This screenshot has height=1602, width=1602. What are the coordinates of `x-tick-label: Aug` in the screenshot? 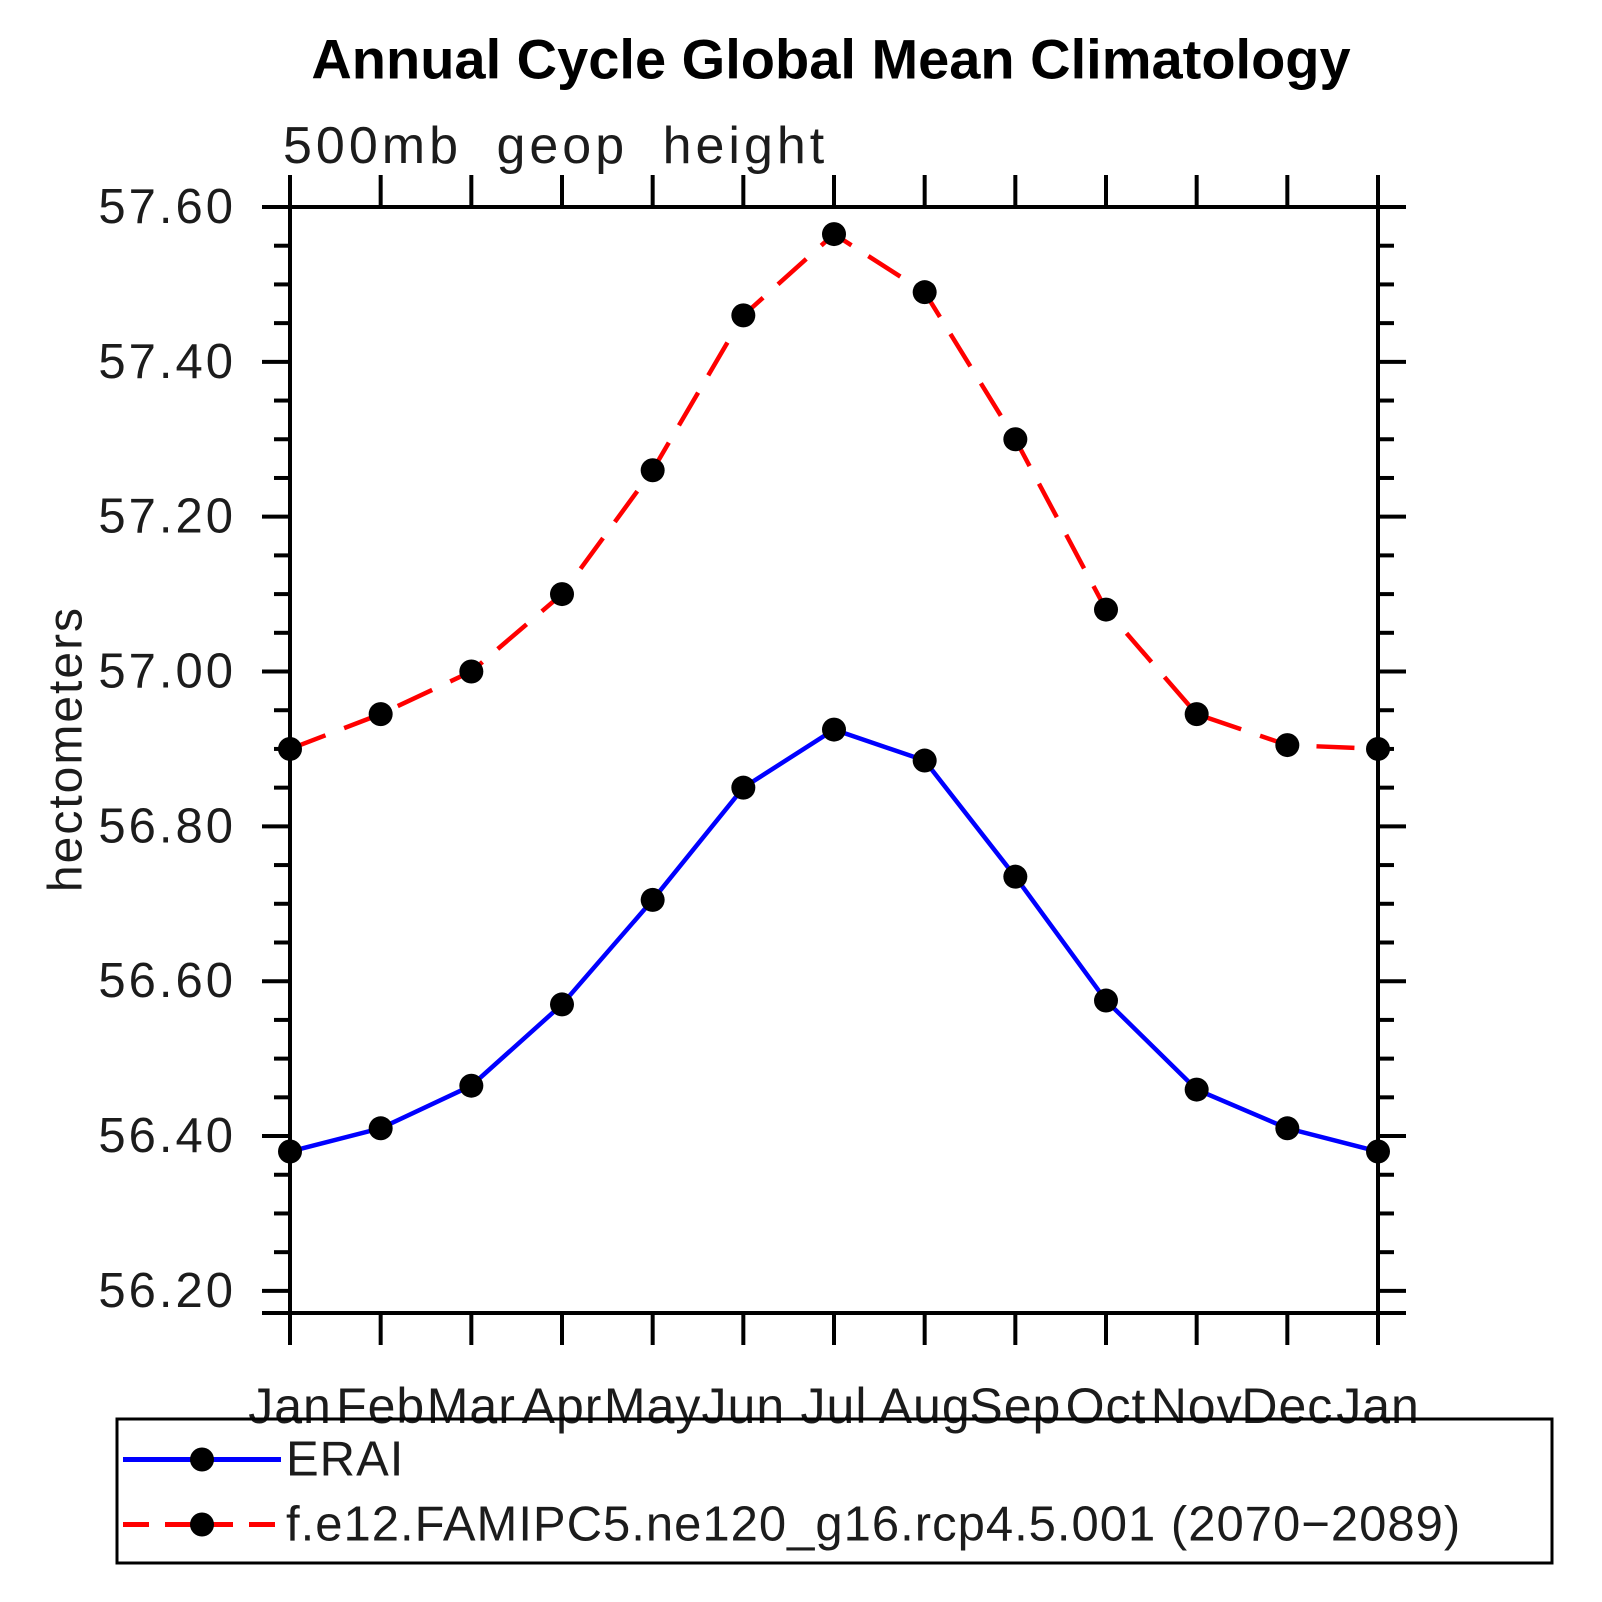 It's located at (925, 1406).